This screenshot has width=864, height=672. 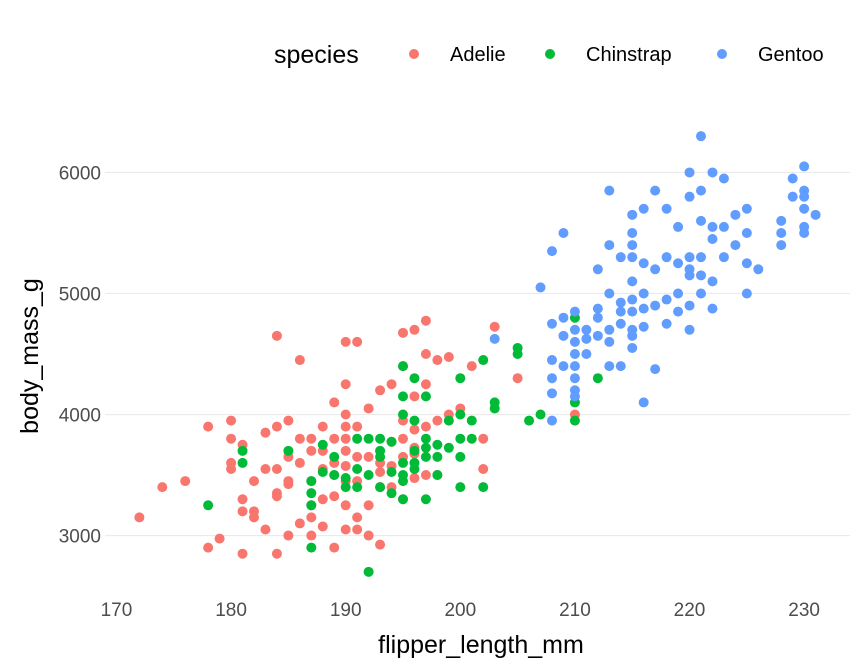 What do you see at coordinates (414, 54) in the screenshot?
I see `legend-key-adelie` at bounding box center [414, 54].